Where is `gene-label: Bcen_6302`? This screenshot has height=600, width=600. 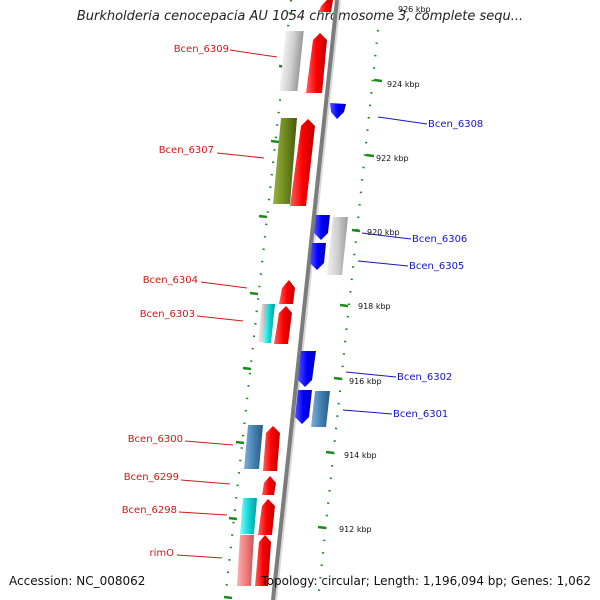 gene-label: Bcen_6302 is located at coordinates (424, 377).